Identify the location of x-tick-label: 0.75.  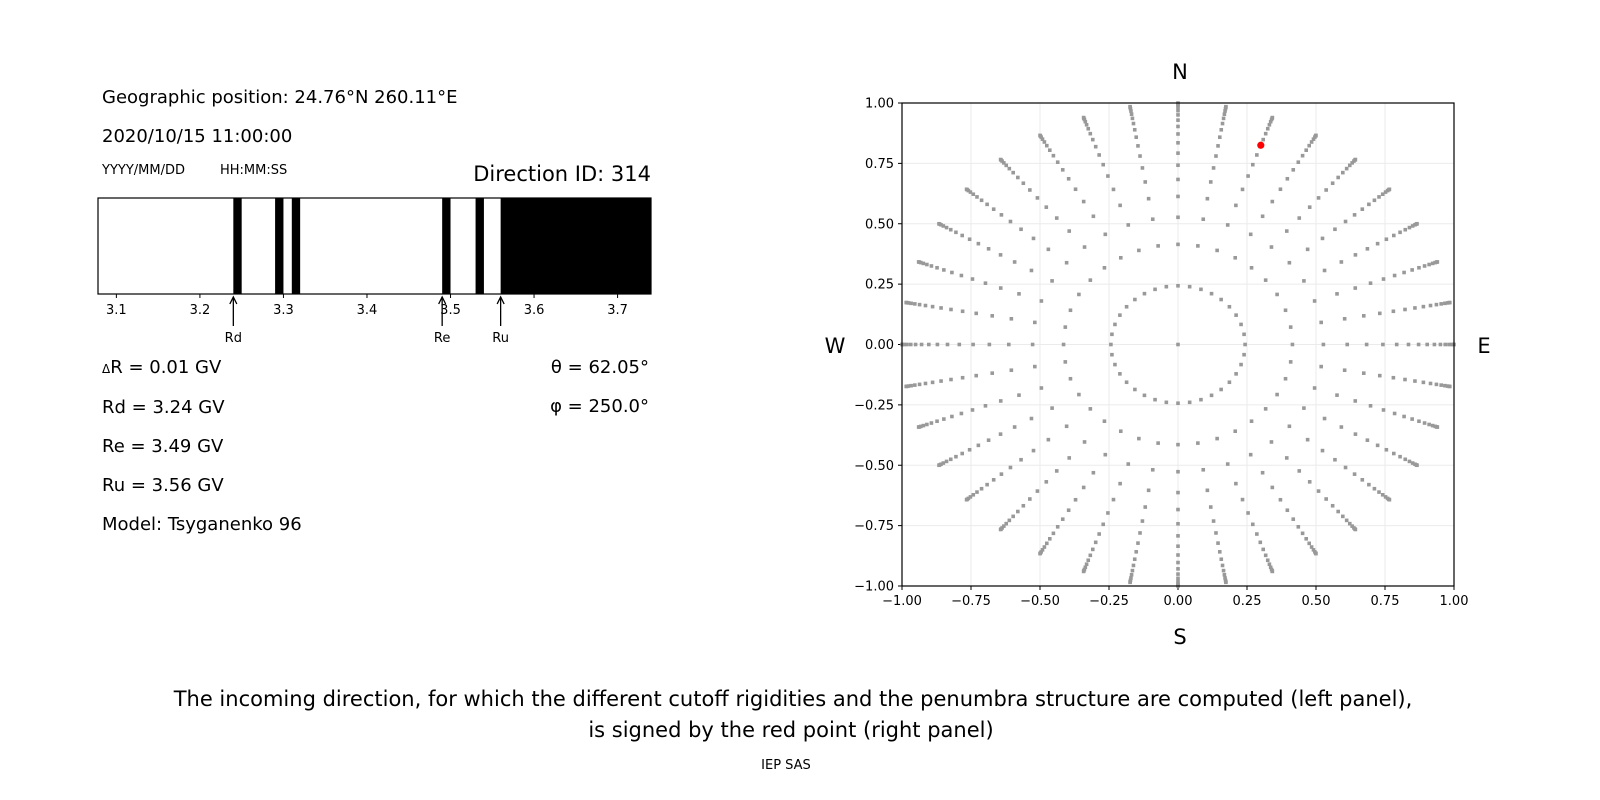
(1385, 601).